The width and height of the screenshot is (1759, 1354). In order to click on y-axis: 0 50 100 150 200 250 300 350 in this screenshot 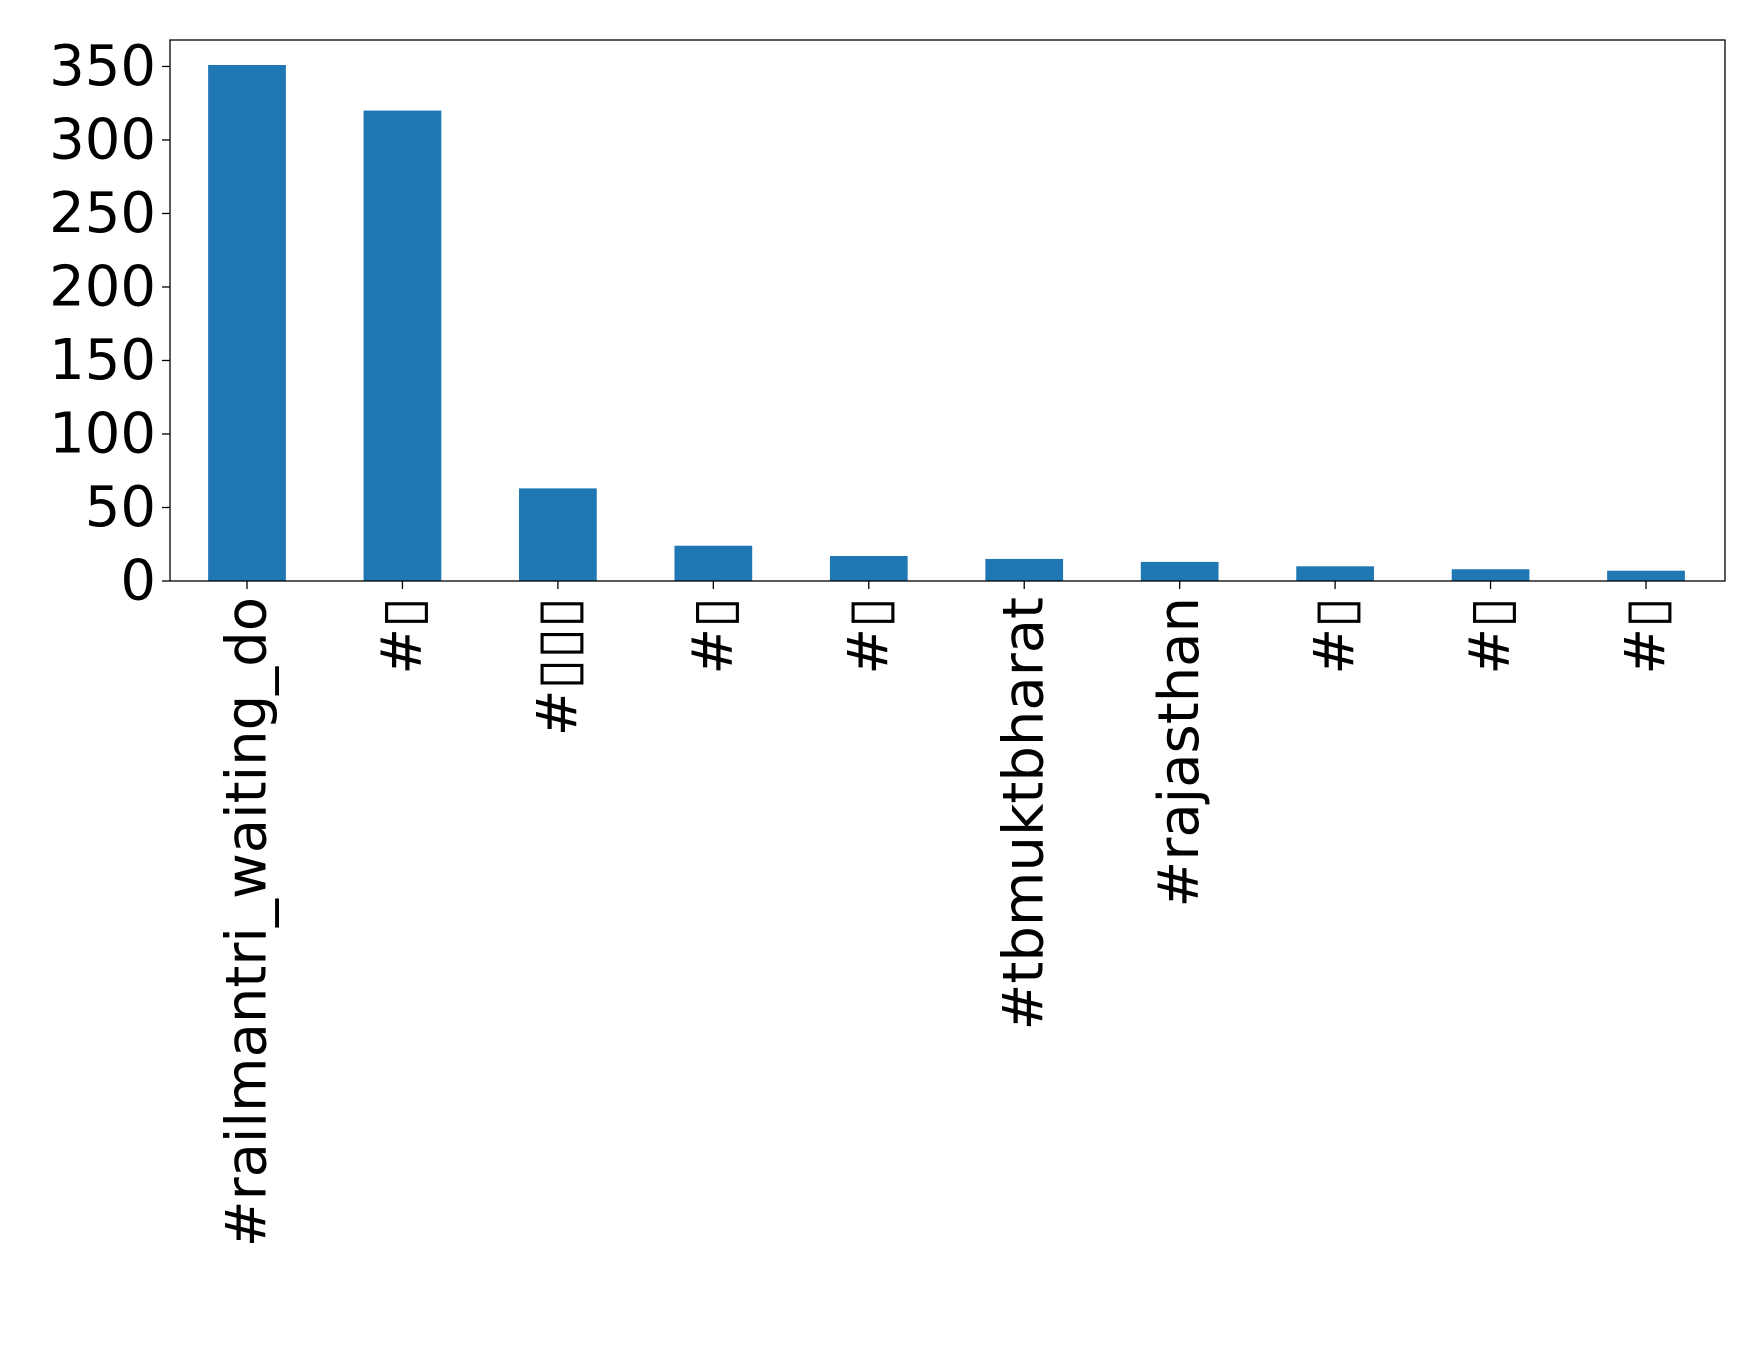, I will do `click(109, 324)`.